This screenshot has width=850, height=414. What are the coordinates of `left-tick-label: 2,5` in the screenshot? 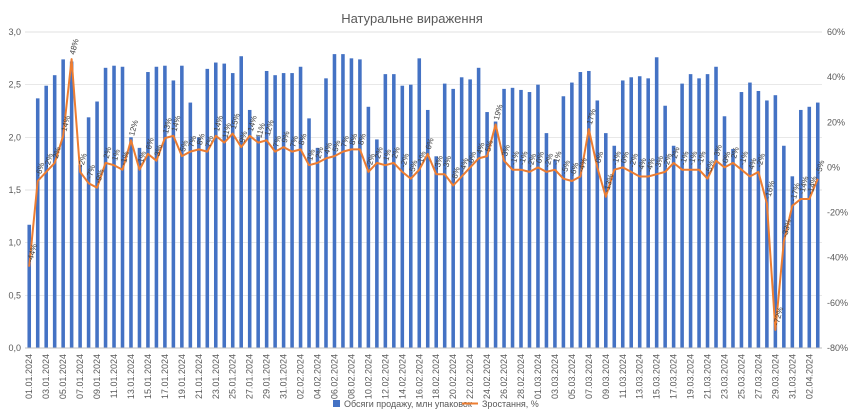 It's located at (14, 85).